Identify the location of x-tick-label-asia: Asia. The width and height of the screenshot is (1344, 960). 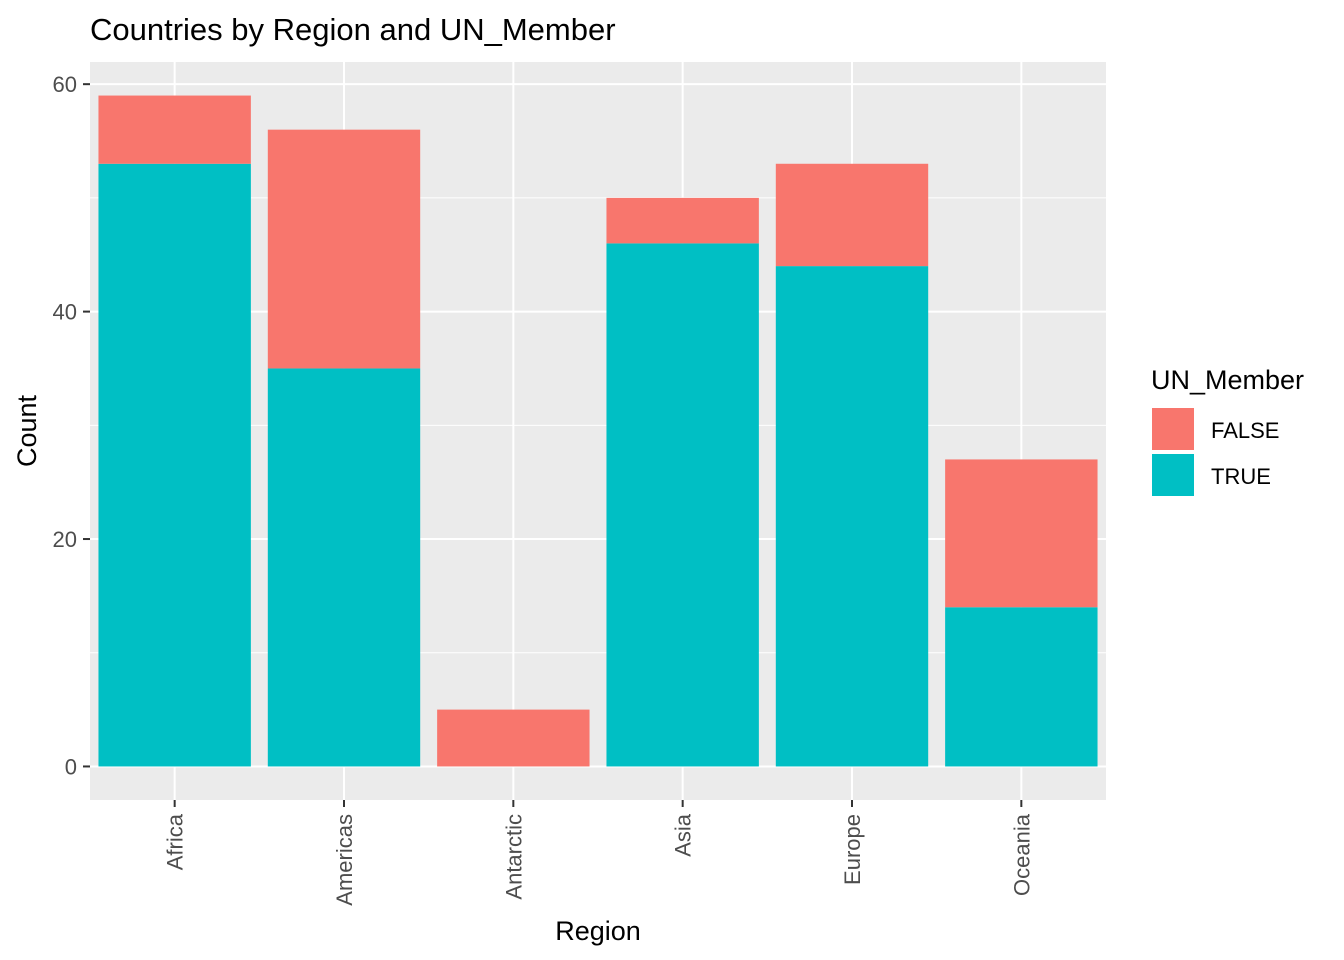
(683, 835).